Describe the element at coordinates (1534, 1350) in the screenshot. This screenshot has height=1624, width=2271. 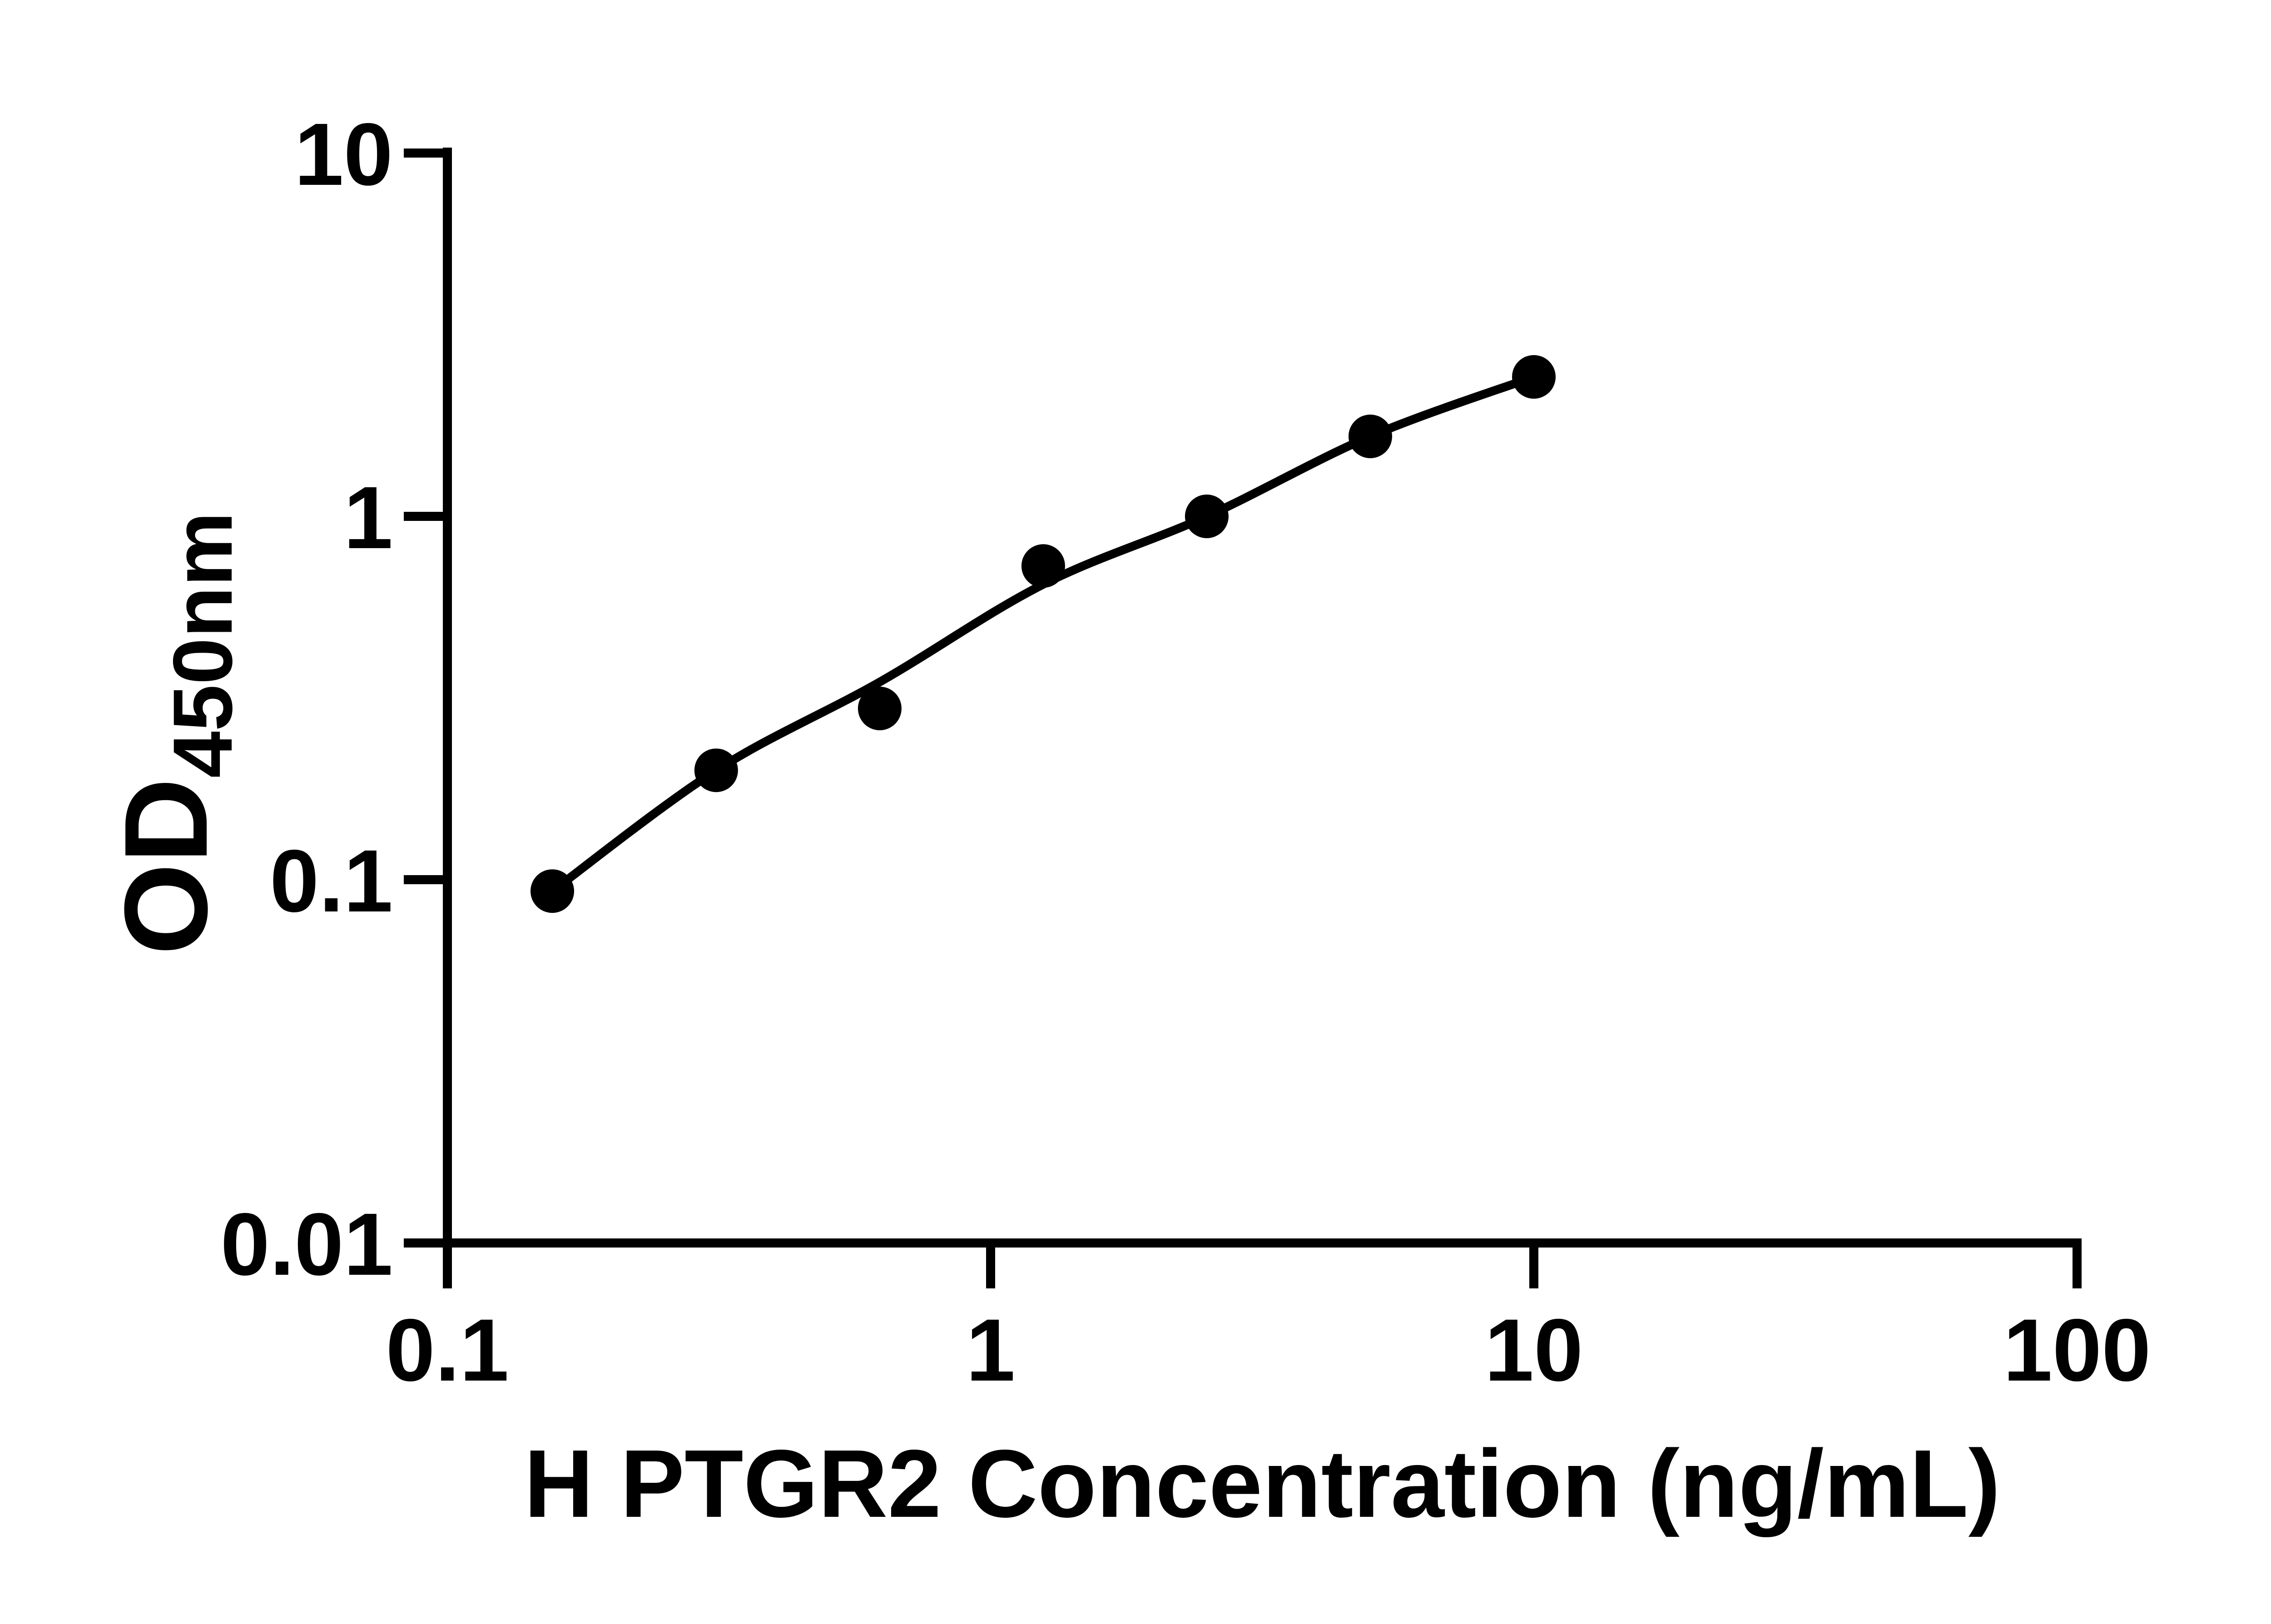
I see `x-tick-label: 10` at that location.